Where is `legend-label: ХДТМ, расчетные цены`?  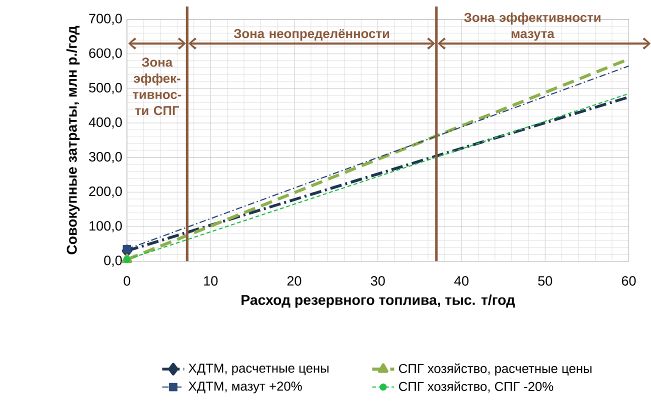
legend-label: ХДТМ, расчетные цены is located at coordinates (258, 370).